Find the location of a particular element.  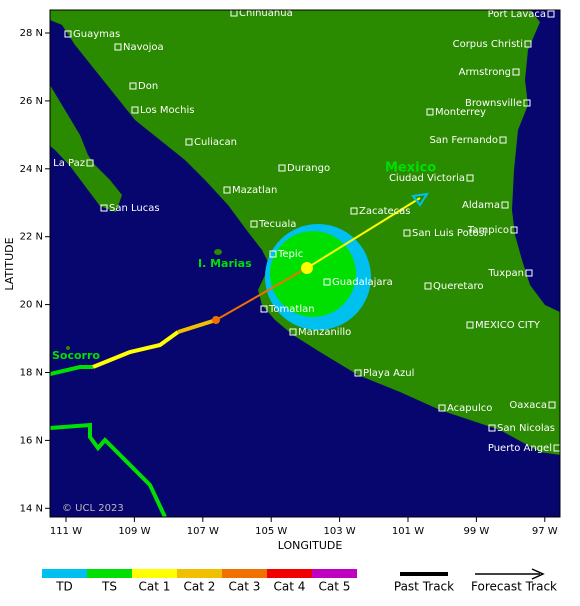

y-axis-label: LATITUDE is located at coordinates (9, 263).